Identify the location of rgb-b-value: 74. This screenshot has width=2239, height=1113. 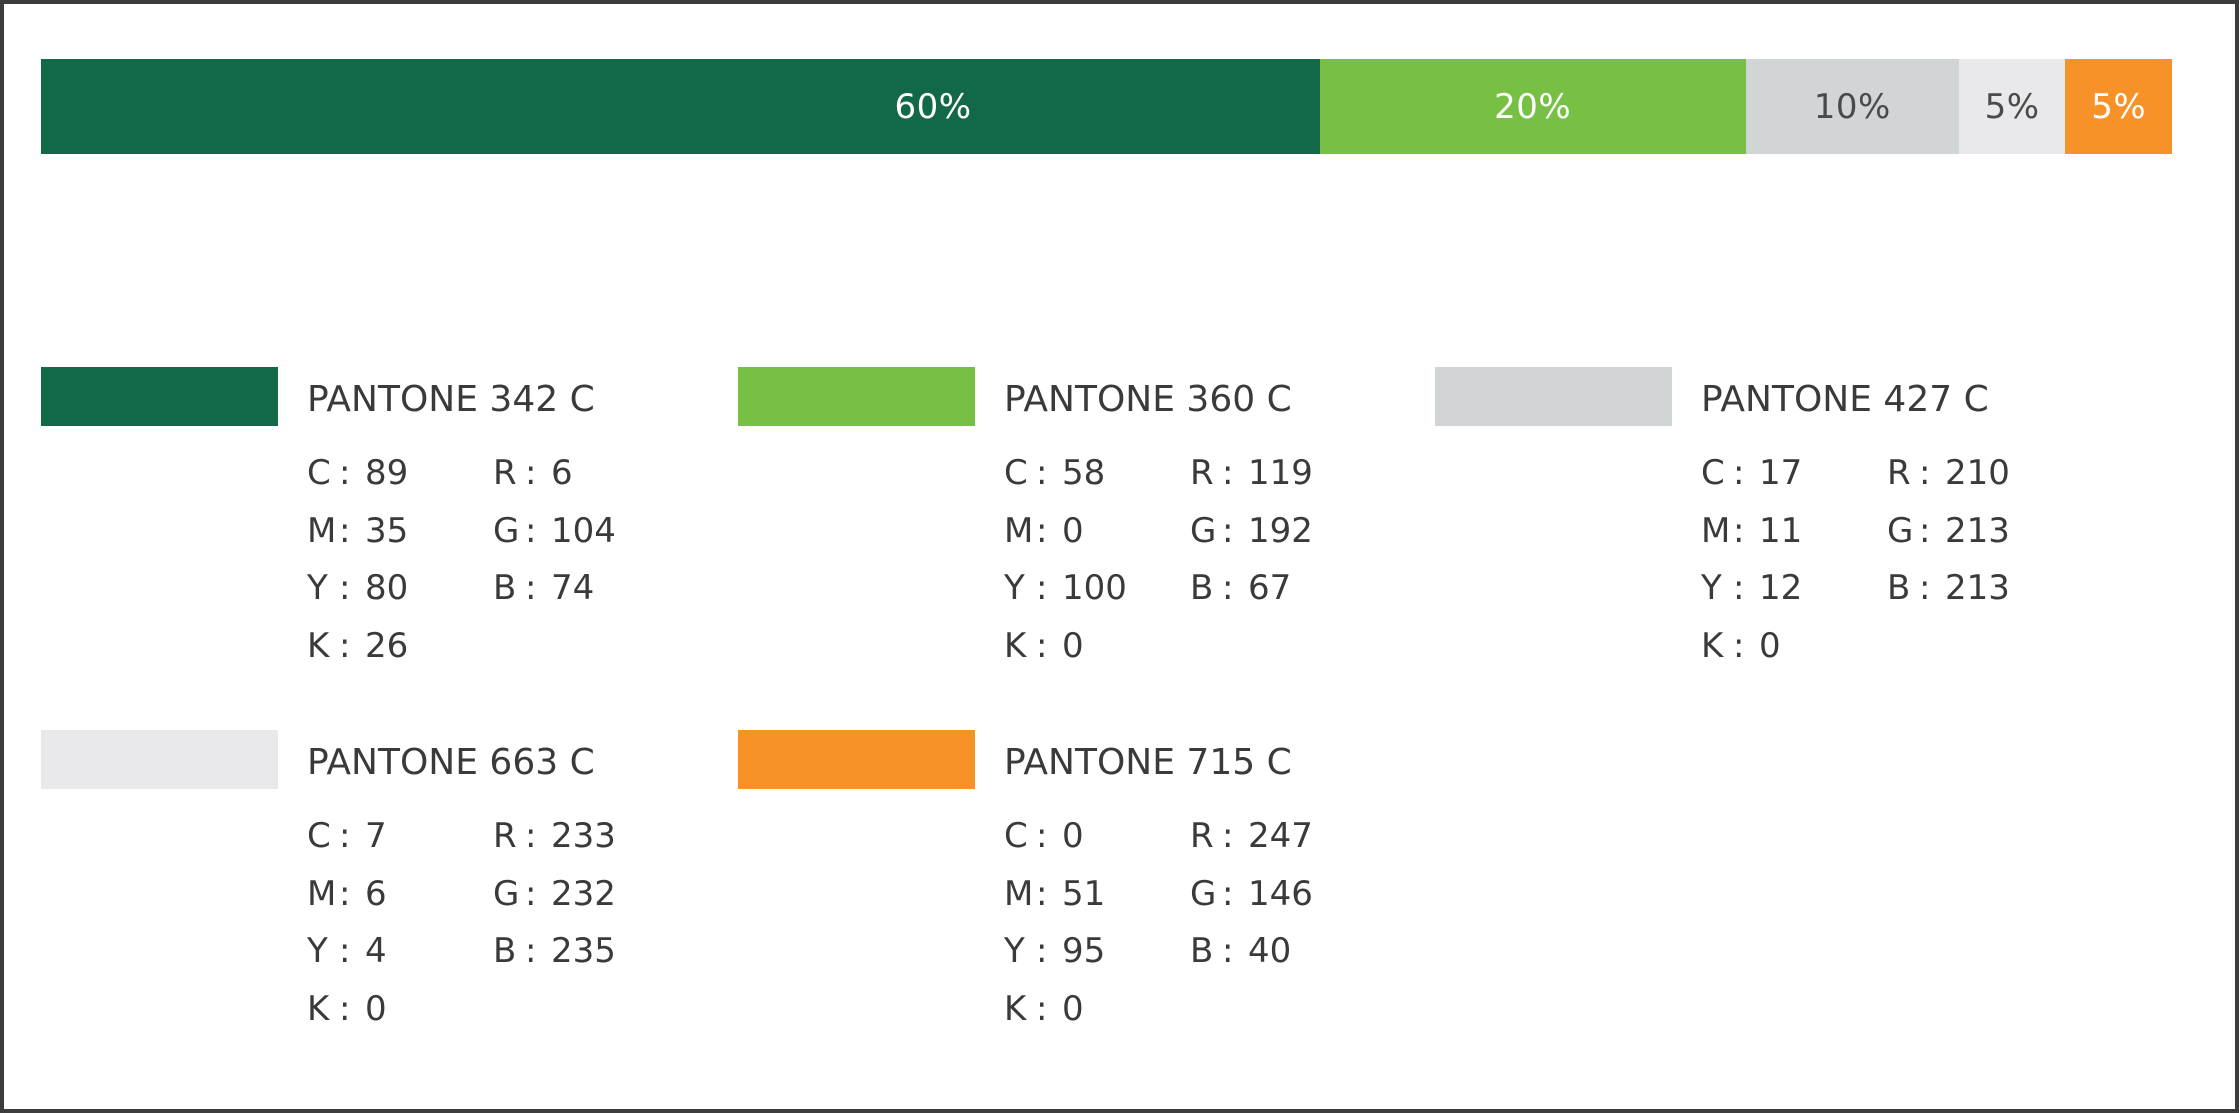
(573, 588).